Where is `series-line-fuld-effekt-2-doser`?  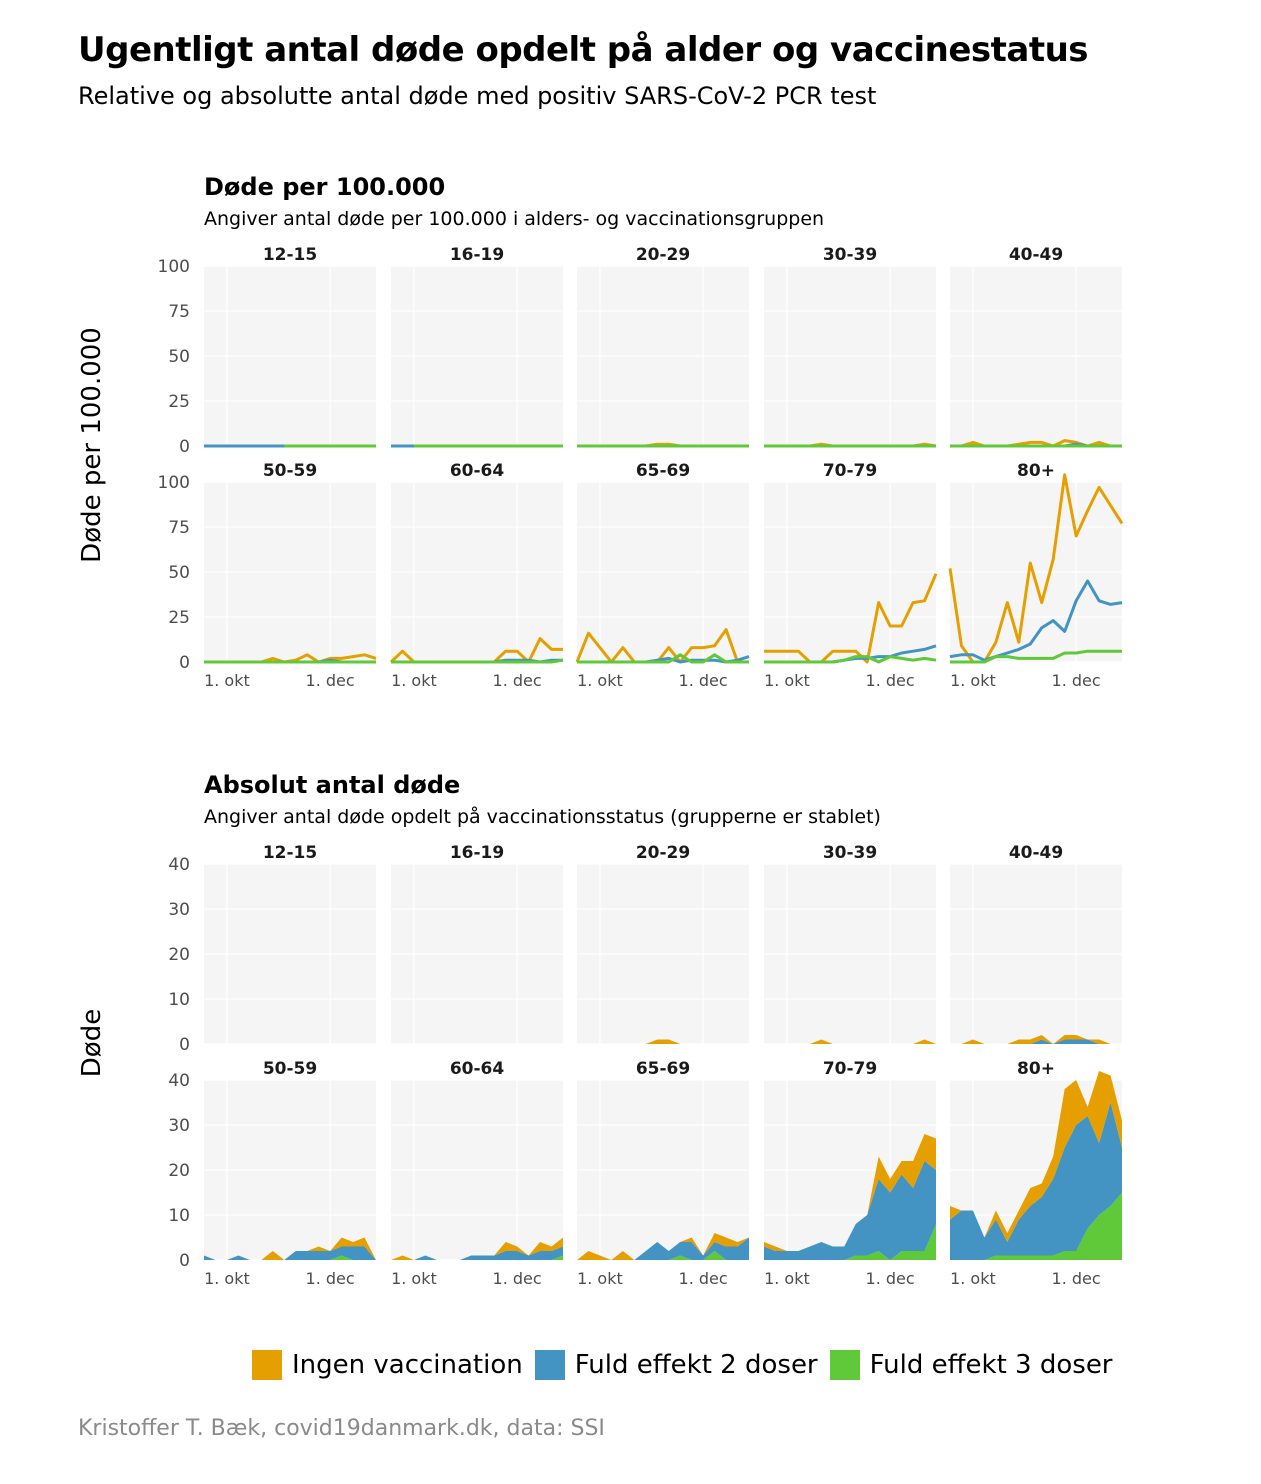 series-line-fuld-effekt-2-doser is located at coordinates (1036, 620).